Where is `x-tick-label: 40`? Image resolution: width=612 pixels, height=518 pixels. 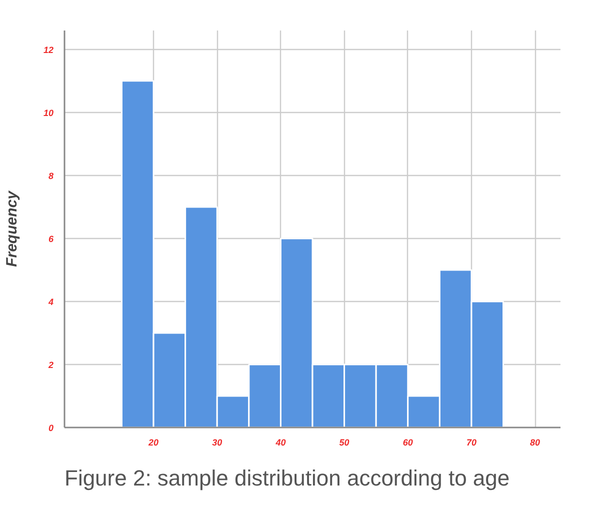 x-tick-label: 40 is located at coordinates (280, 443).